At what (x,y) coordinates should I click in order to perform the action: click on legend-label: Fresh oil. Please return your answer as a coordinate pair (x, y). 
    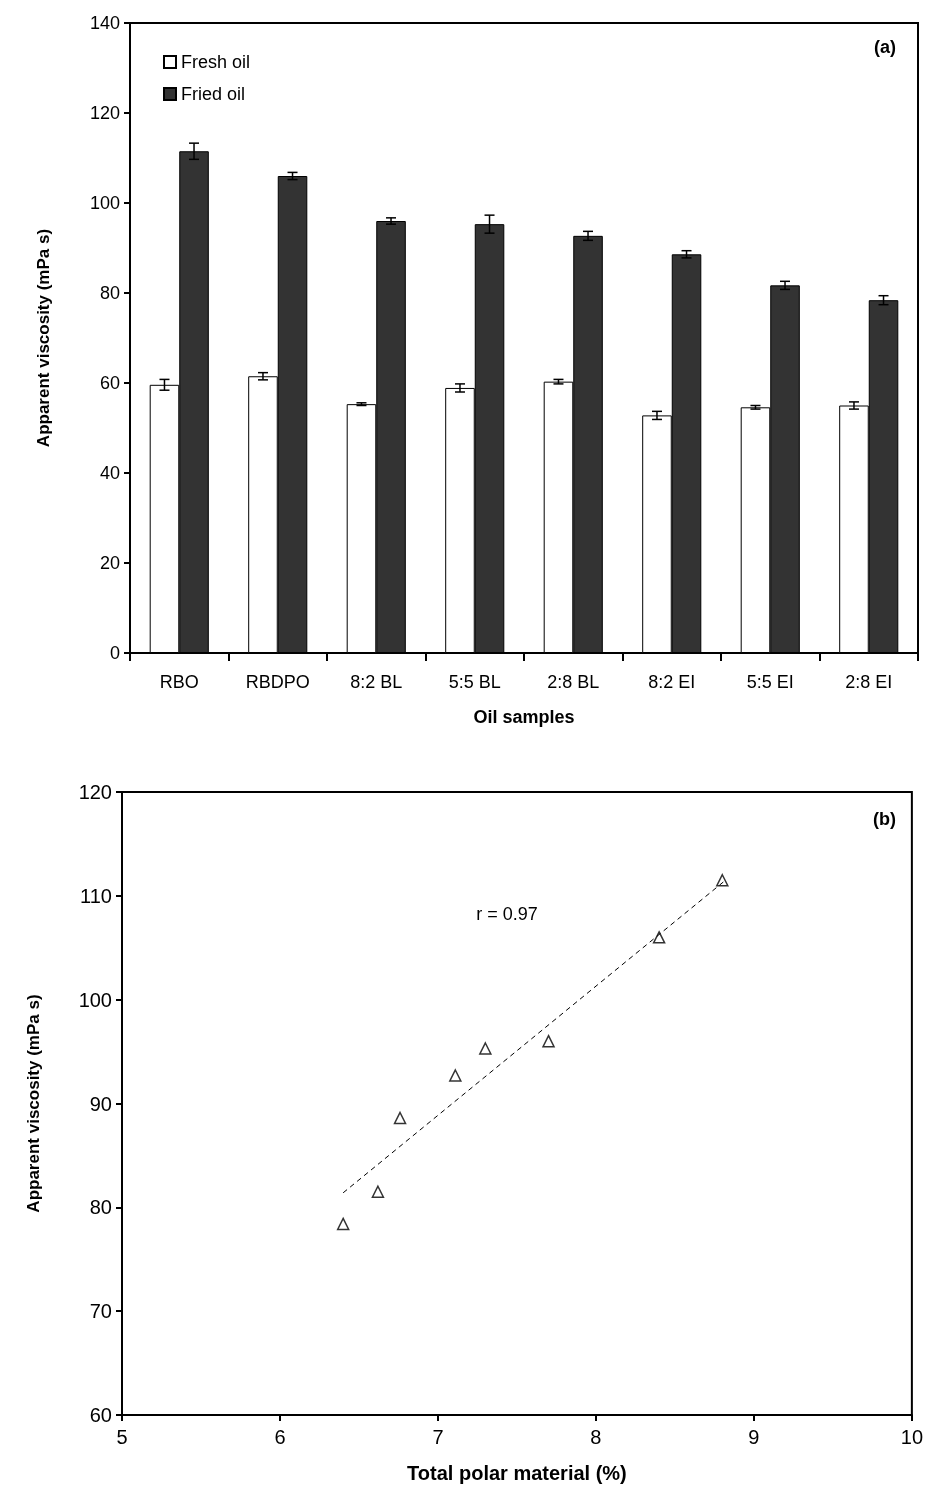
    Looking at the image, I should click on (216, 62).